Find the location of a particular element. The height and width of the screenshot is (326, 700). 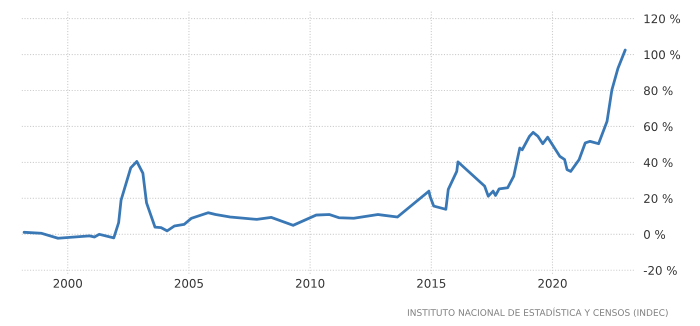

x-tick-label: 2010 is located at coordinates (310, 283).